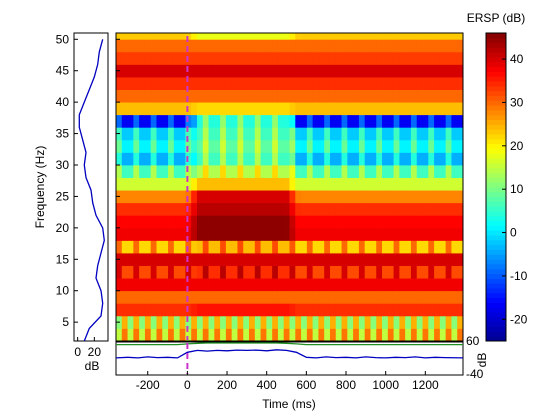 The image size is (560, 420). I want to click on colorbar-tick-label: -10, so click(519, 276).